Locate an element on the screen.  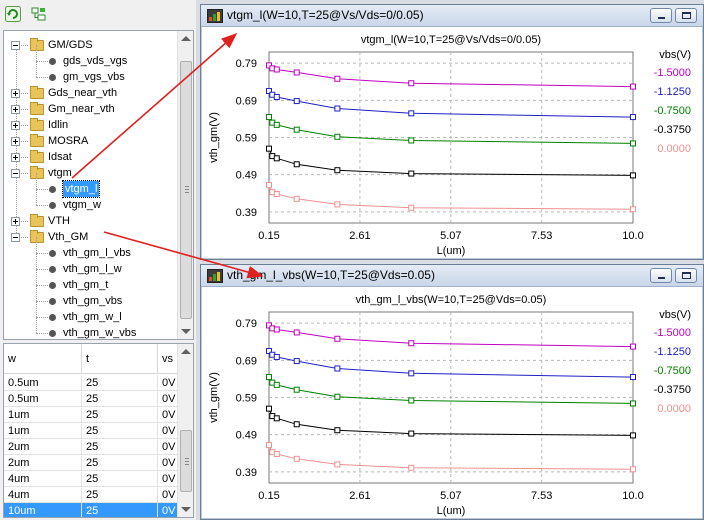
tree-folder-idlin: Idlin is located at coordinates (90, 125).